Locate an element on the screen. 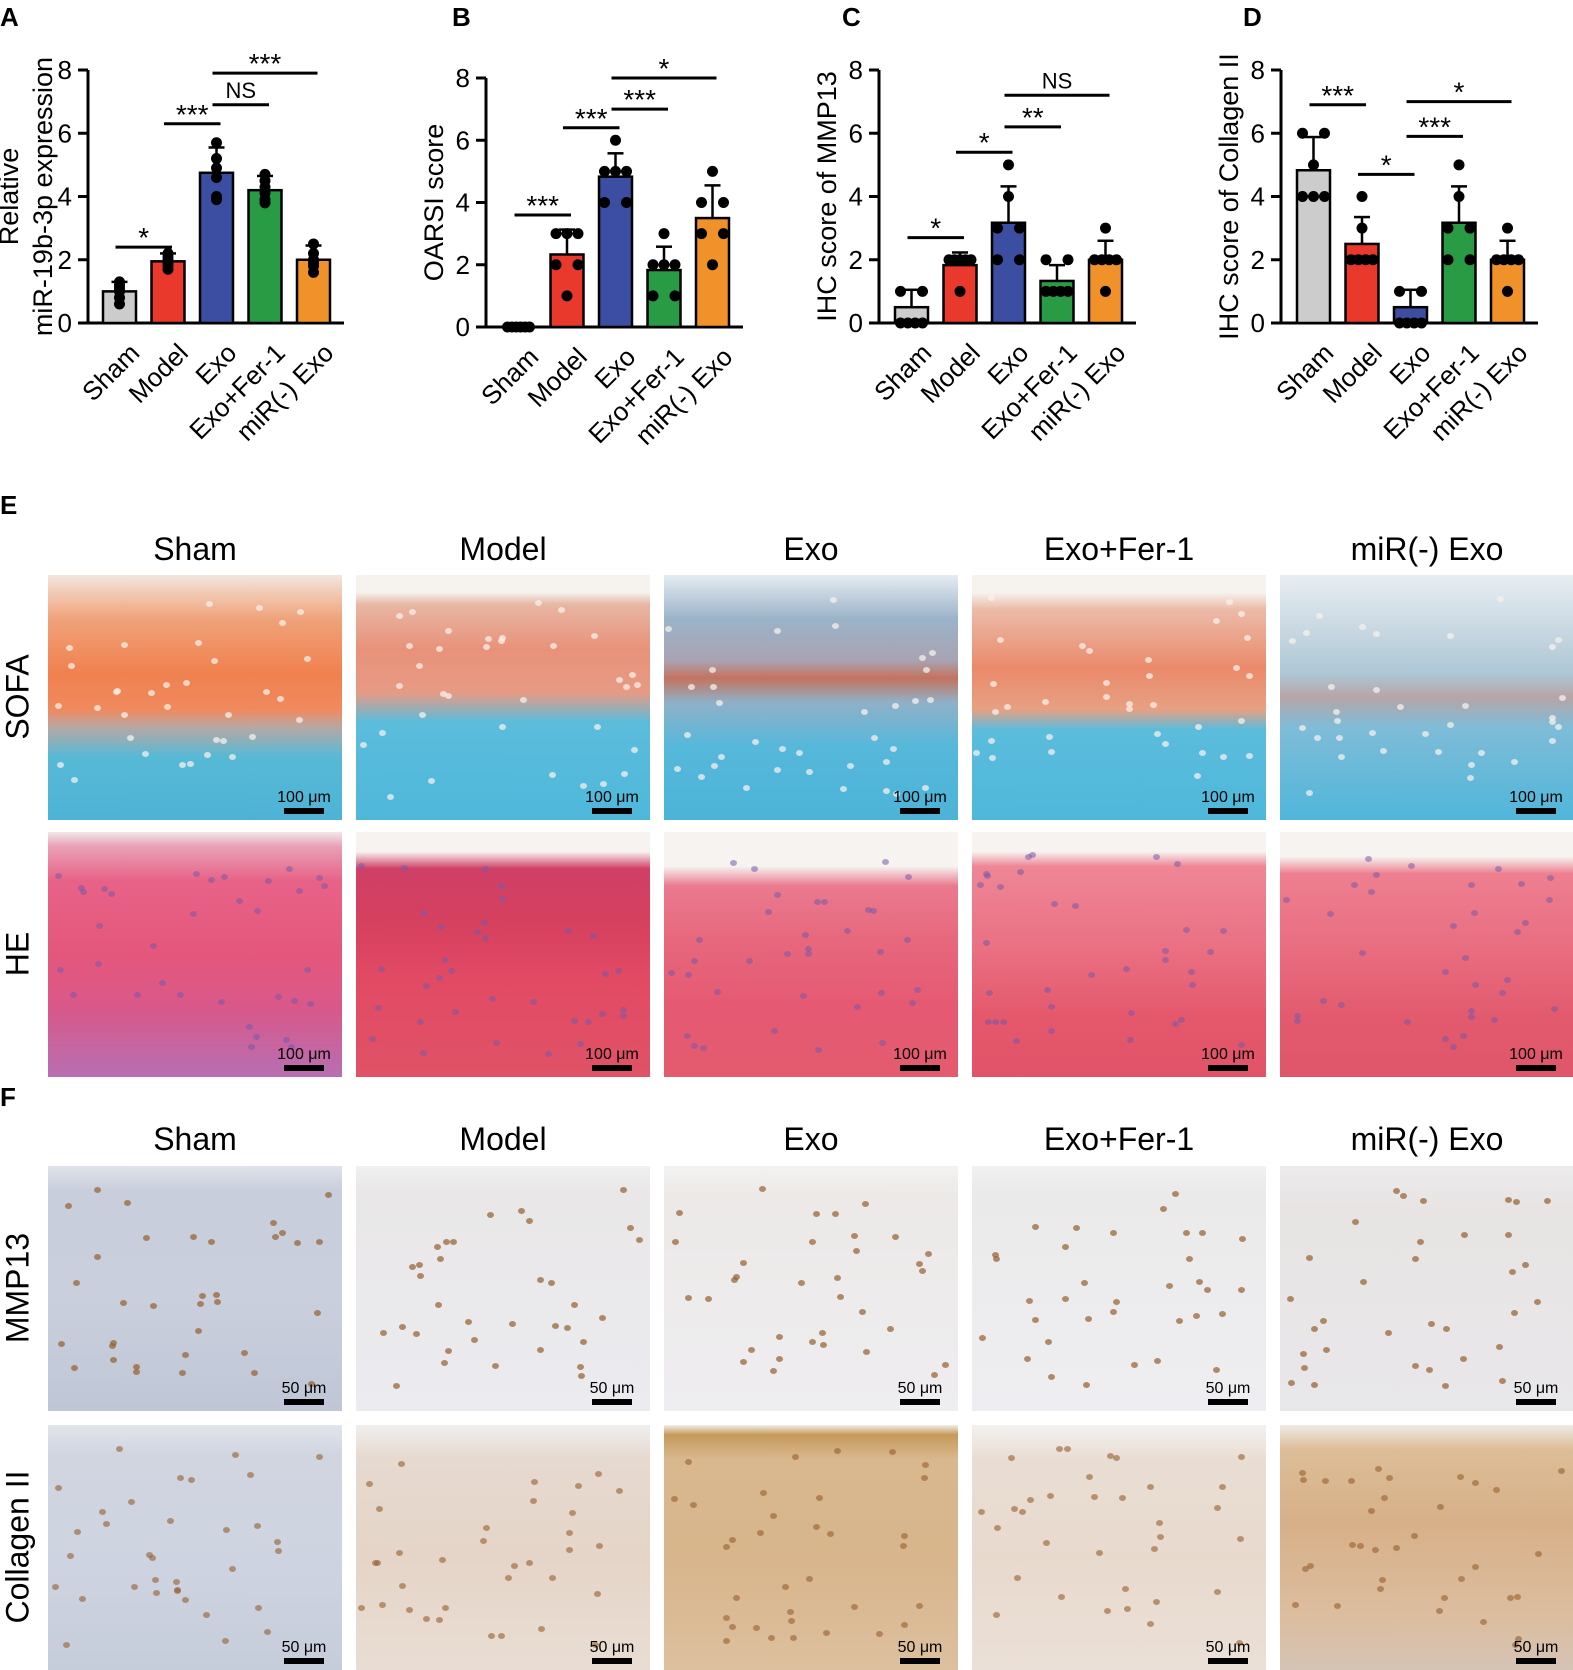  significance-label: * is located at coordinates (664, 68).